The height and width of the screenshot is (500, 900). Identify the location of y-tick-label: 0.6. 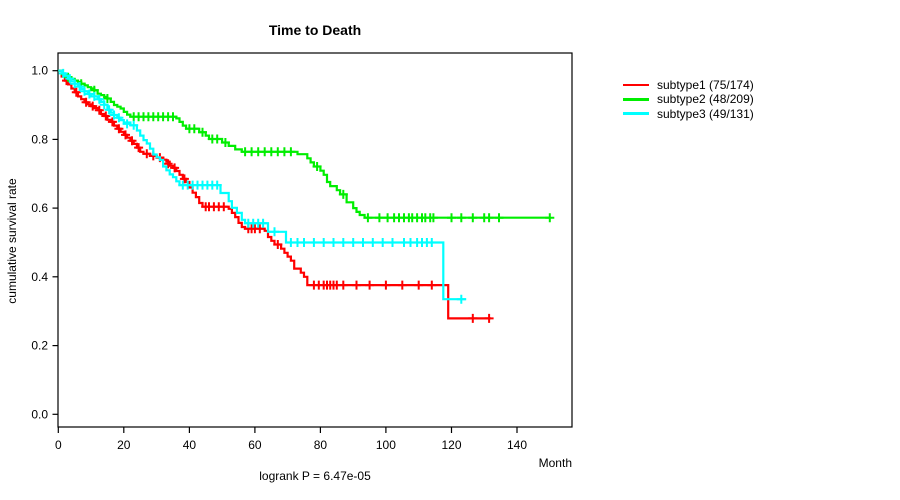
(39, 208).